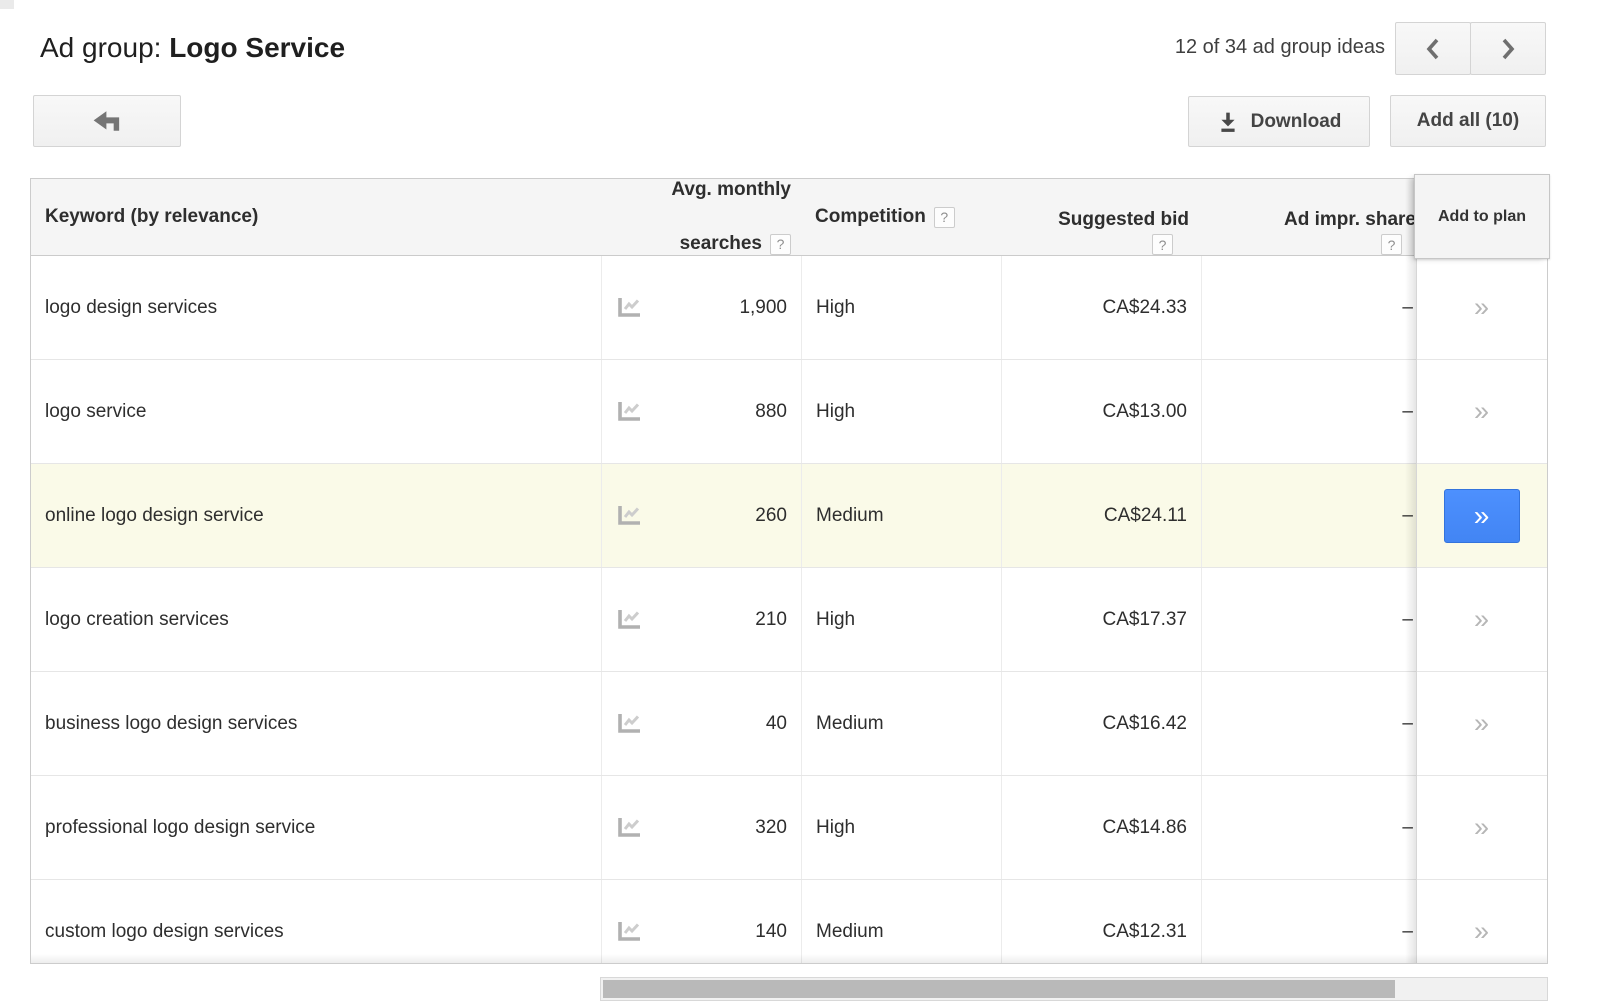 The width and height of the screenshot is (1600, 1003). Describe the element at coordinates (1228, 122) in the screenshot. I see `download-icon` at that location.